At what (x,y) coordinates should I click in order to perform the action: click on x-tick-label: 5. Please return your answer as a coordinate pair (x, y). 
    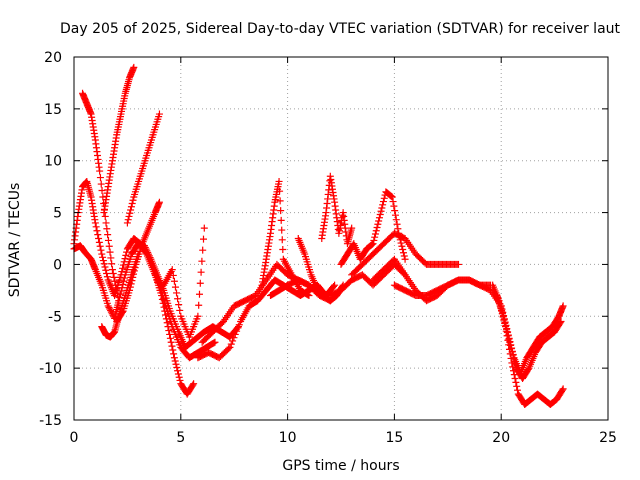
    Looking at the image, I should click on (180, 438).